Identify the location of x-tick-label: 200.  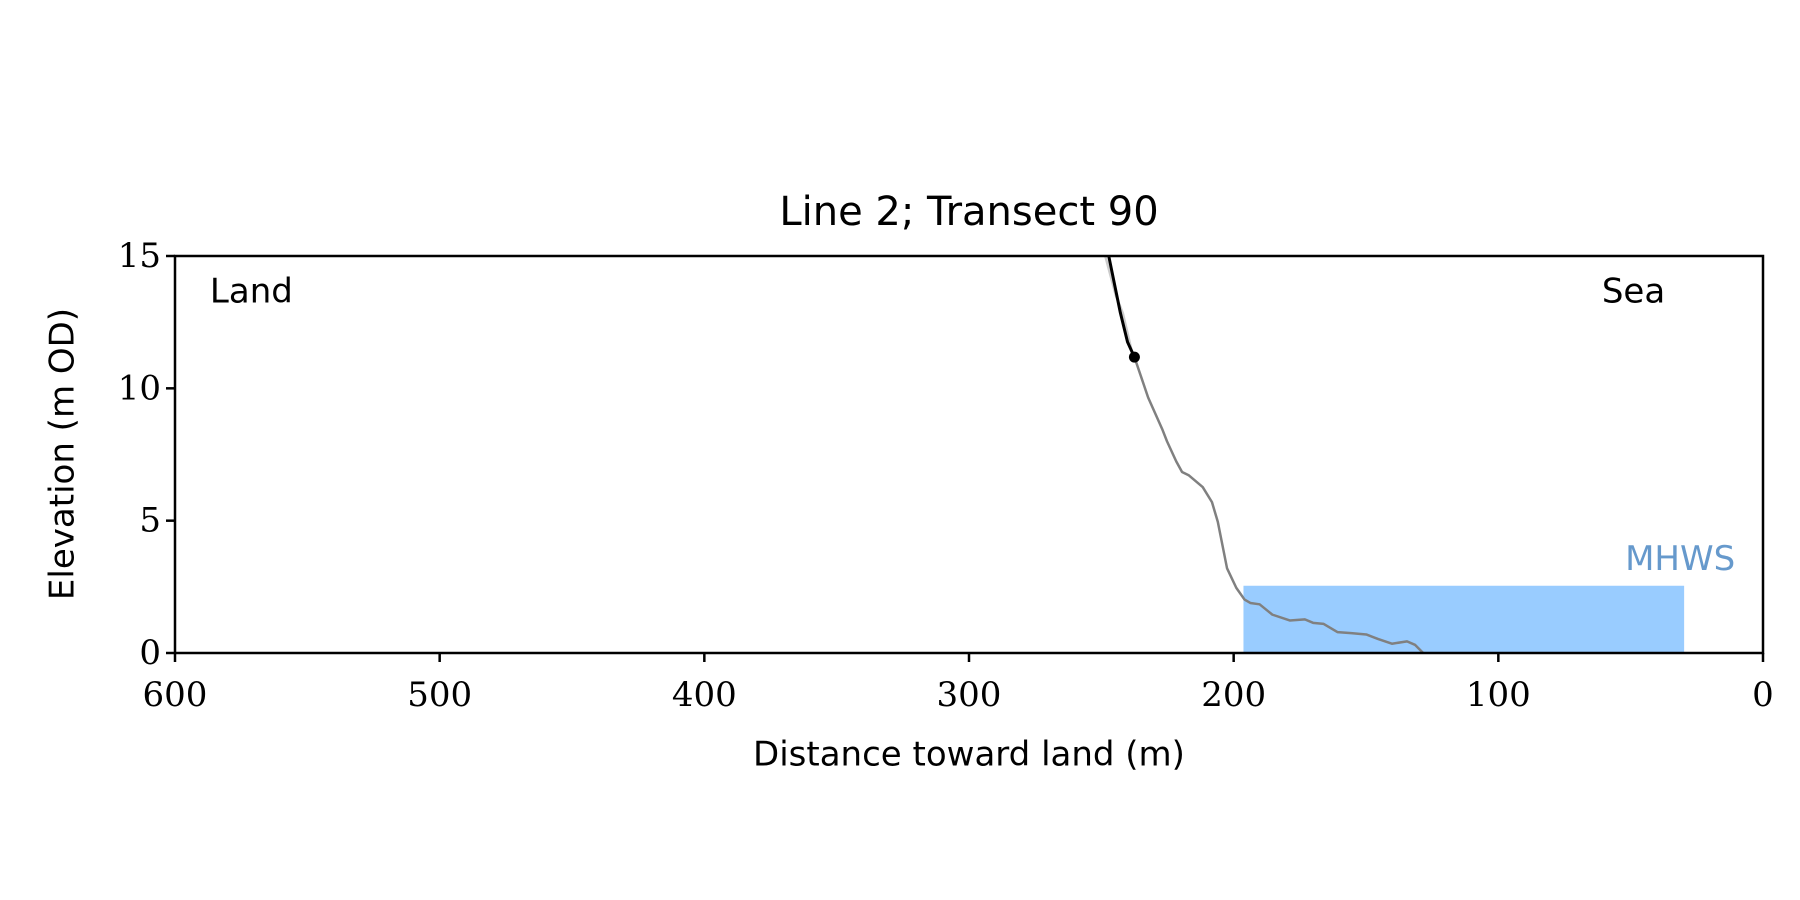
(1233, 695).